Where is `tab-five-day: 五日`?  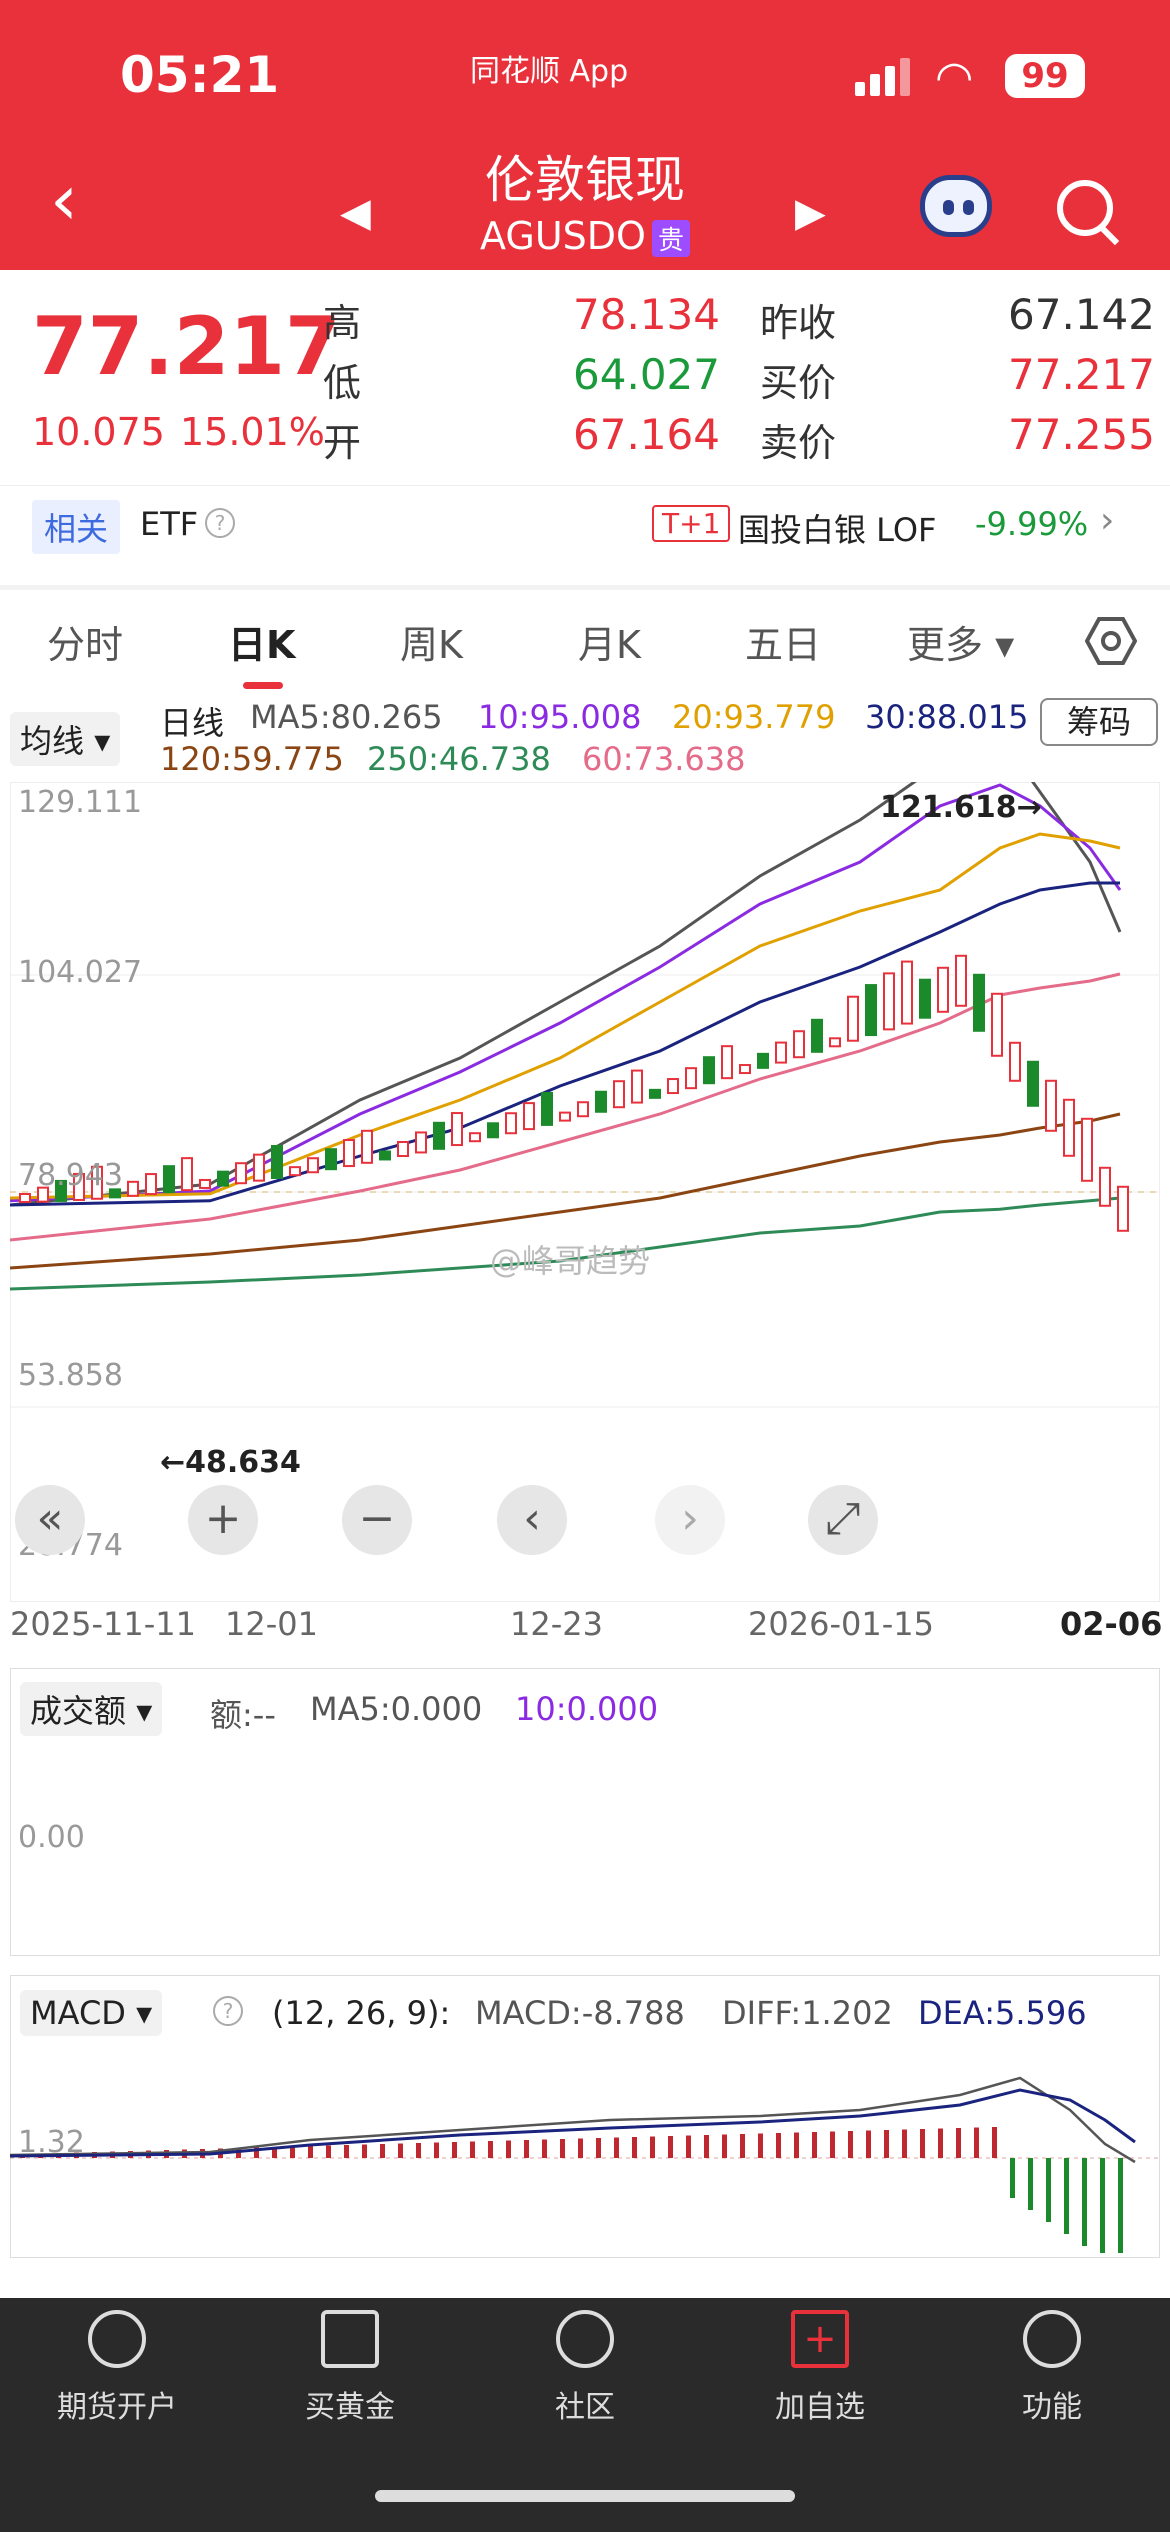 tab-five-day: 五日 is located at coordinates (783, 645).